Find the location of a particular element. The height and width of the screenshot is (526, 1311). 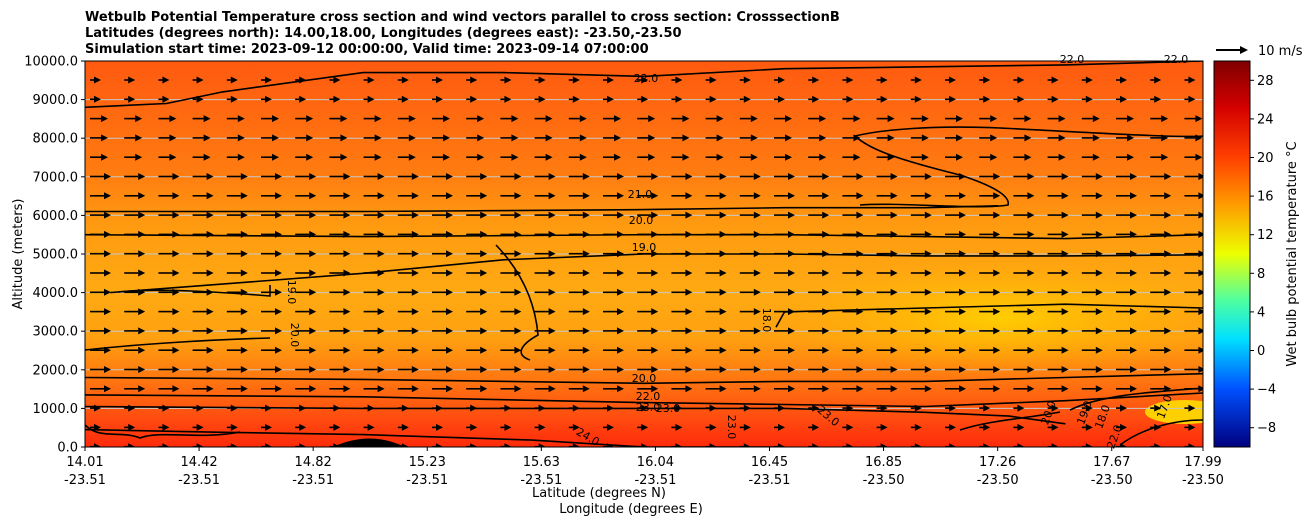

y-tick-label: 6000.0 is located at coordinates (56, 216).